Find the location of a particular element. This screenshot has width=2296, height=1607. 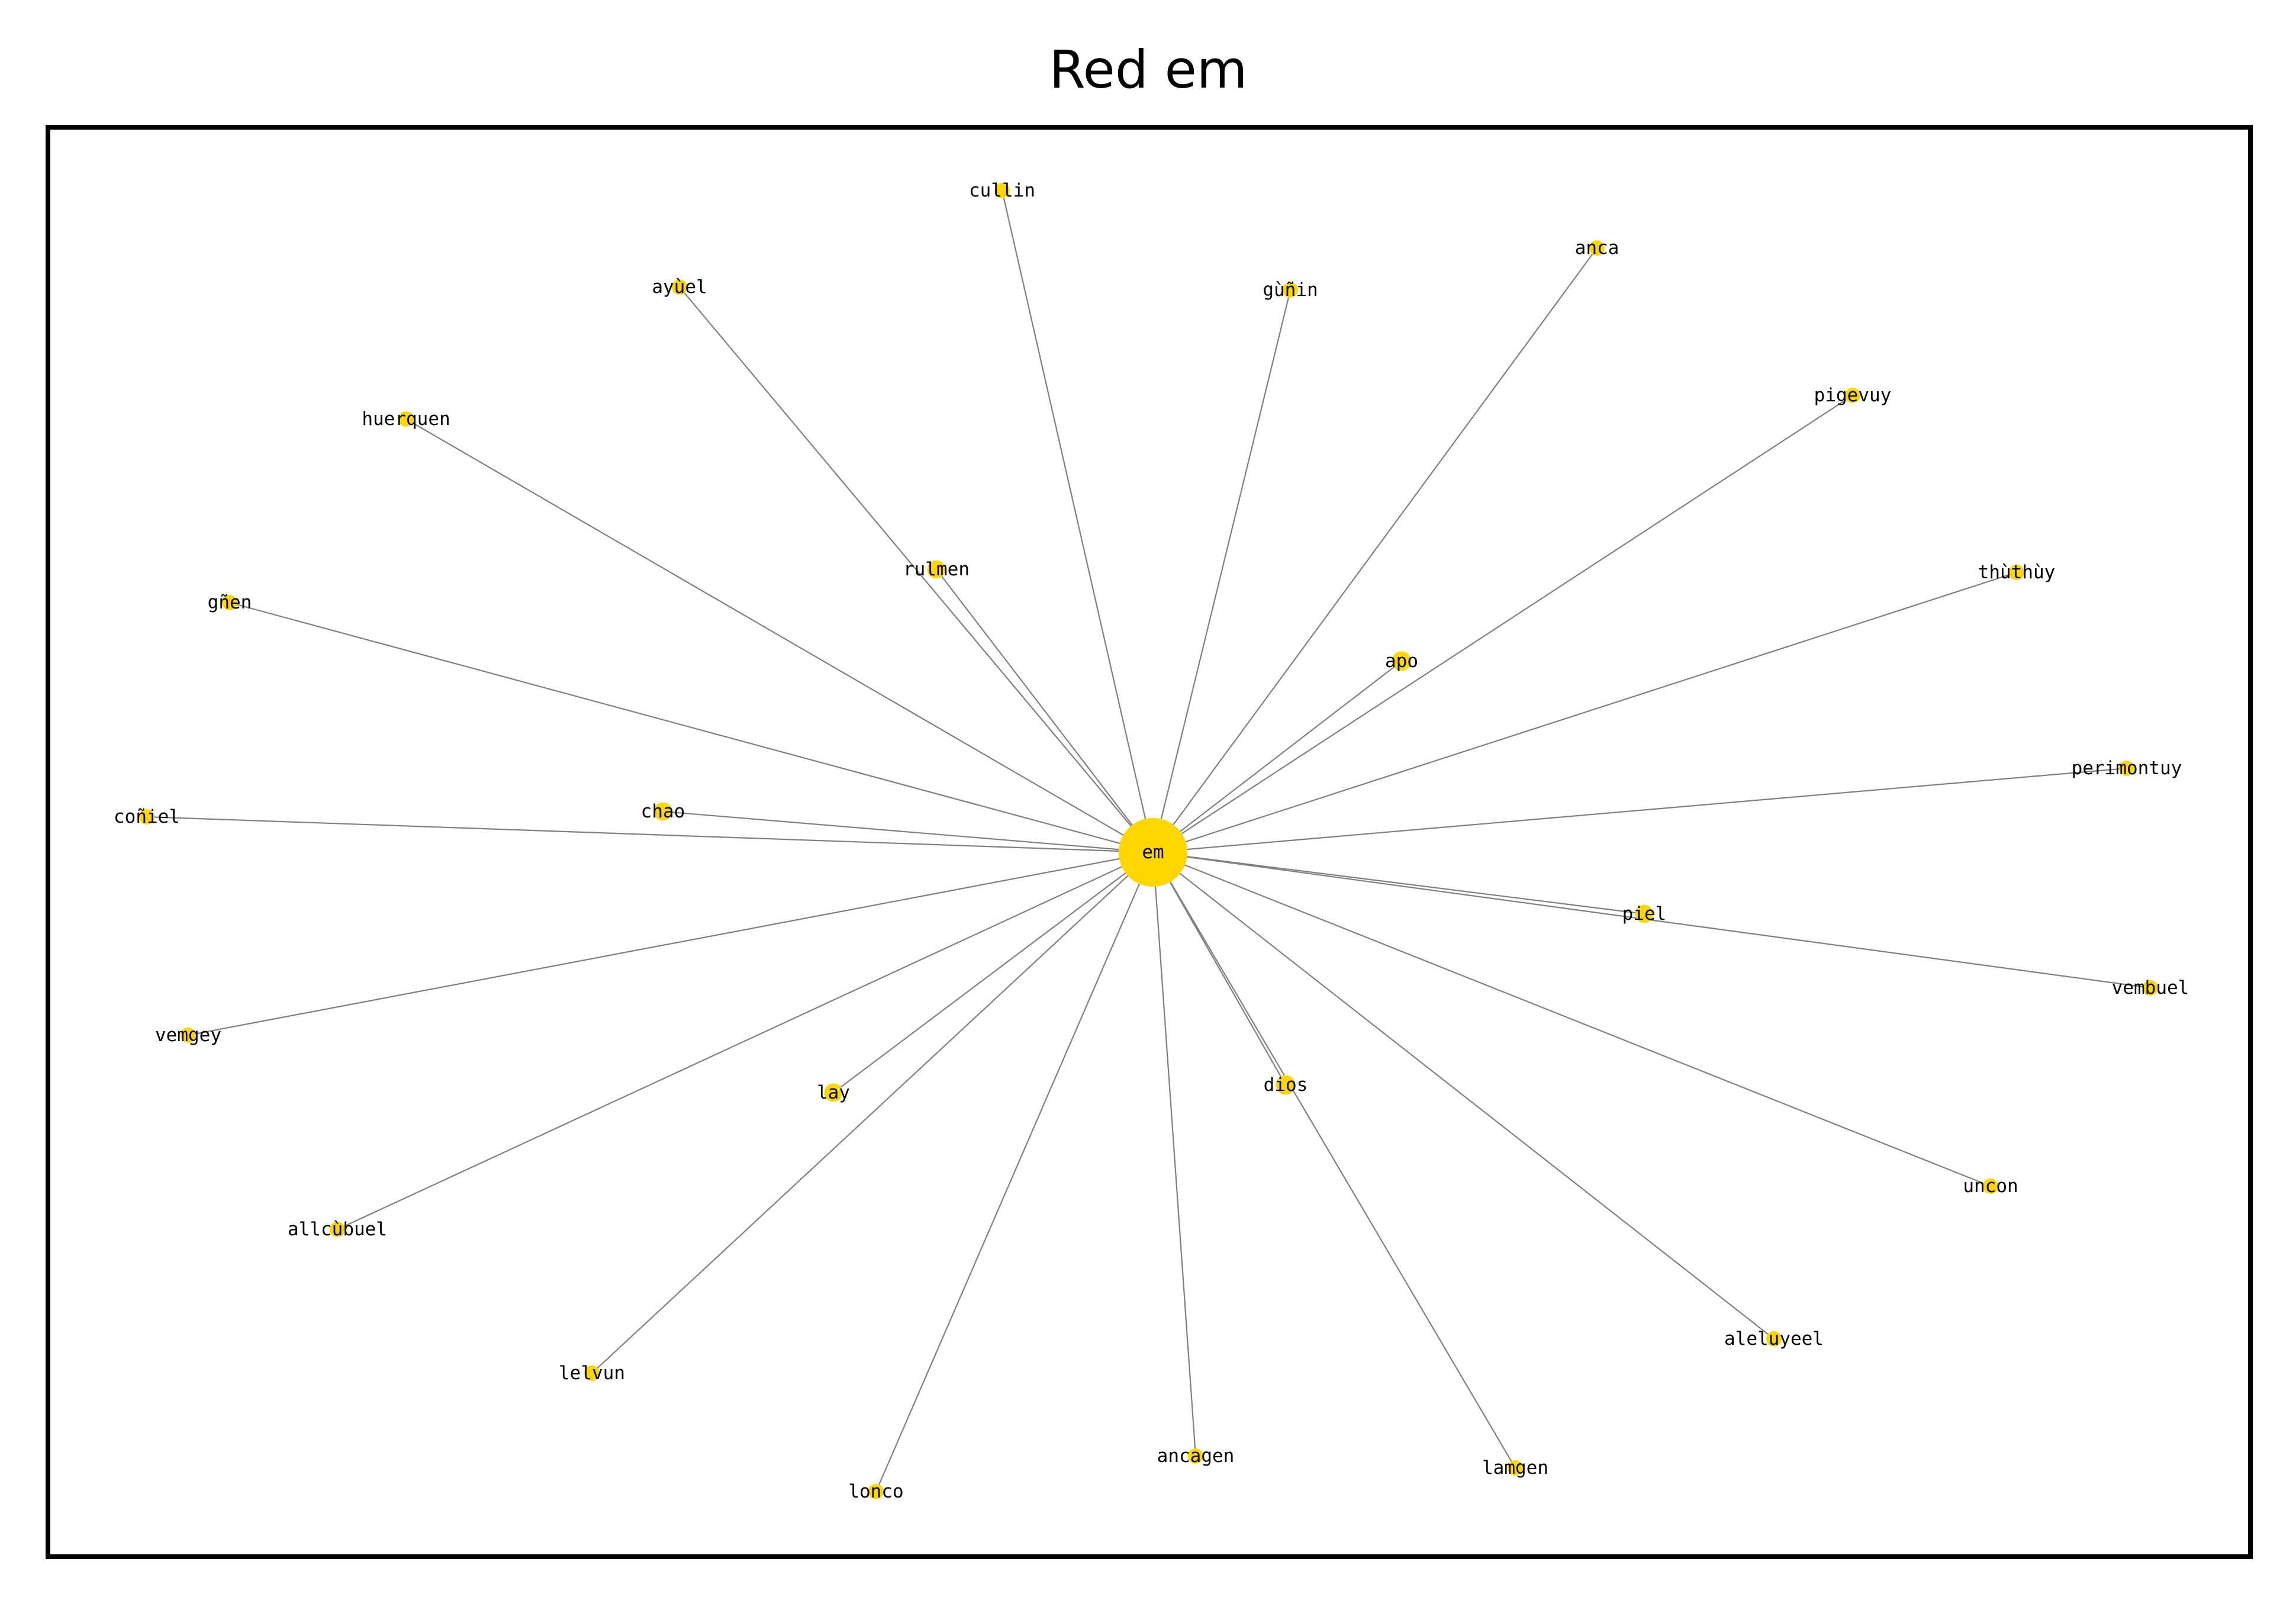

node-gunin is located at coordinates (1290, 290).